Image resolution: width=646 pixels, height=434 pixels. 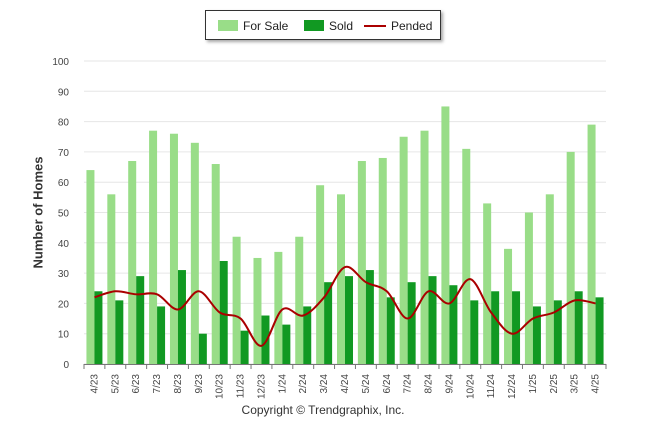 I want to click on y-tick-label: 60, so click(x=64, y=183).